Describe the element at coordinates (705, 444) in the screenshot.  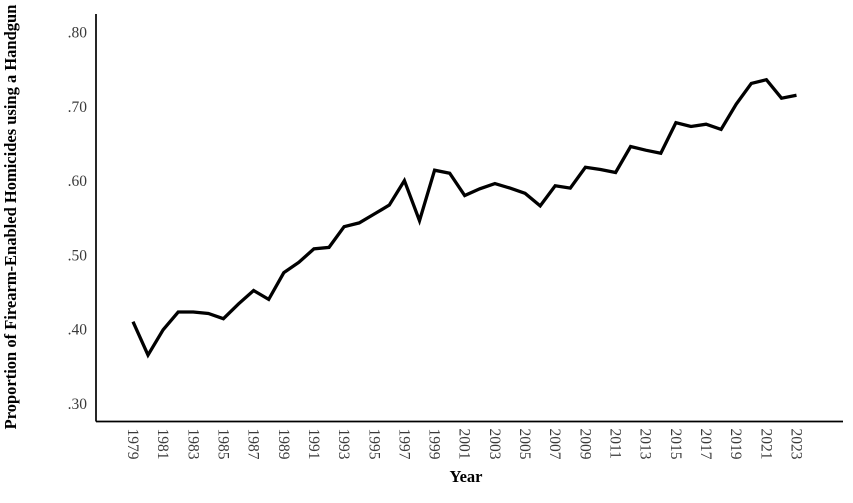
I see `x-tick-label: 2017` at that location.